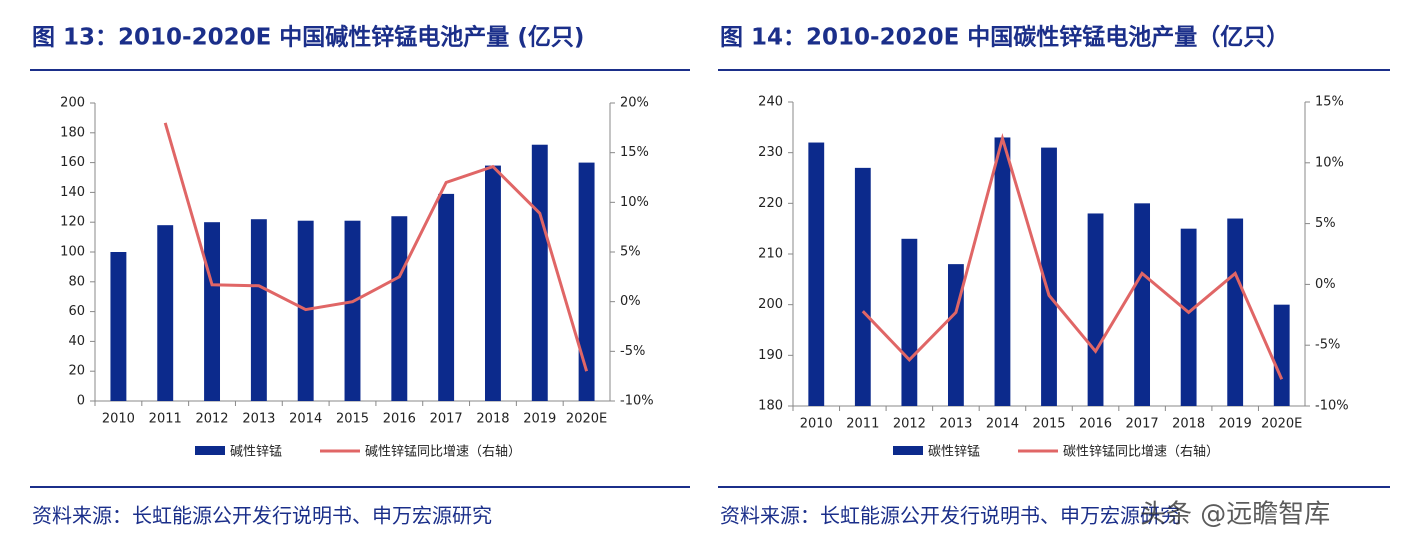  Describe the element at coordinates (770, 152) in the screenshot. I see `y-tick-label: 230` at that location.